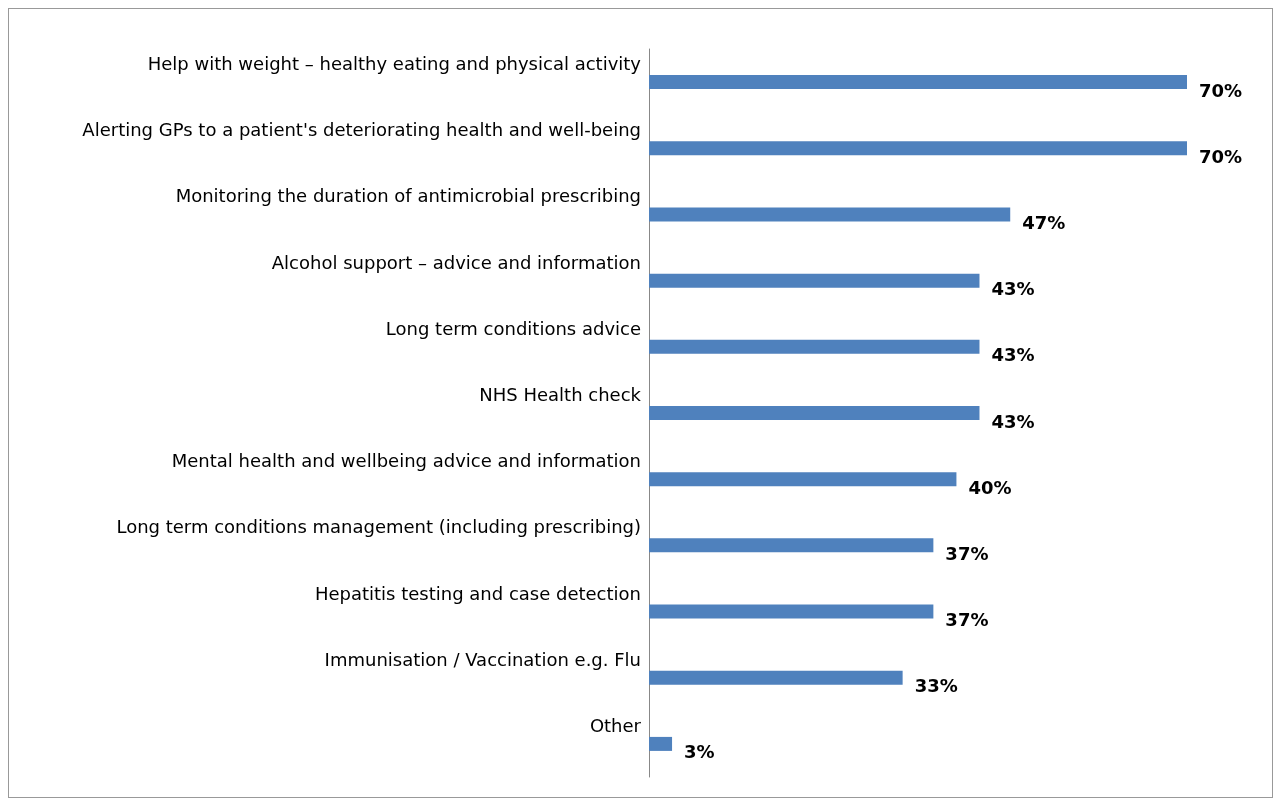 This screenshot has height=805, width=1273. I want to click on y-tick-label: Alcohol support – advice and information, so click(456, 262).